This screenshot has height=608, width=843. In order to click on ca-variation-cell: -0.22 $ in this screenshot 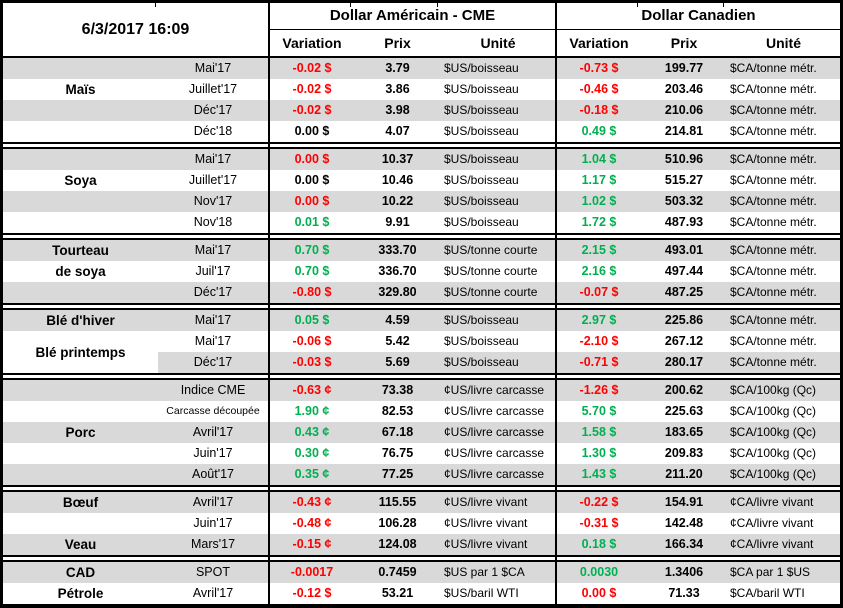, I will do `click(598, 502)`.